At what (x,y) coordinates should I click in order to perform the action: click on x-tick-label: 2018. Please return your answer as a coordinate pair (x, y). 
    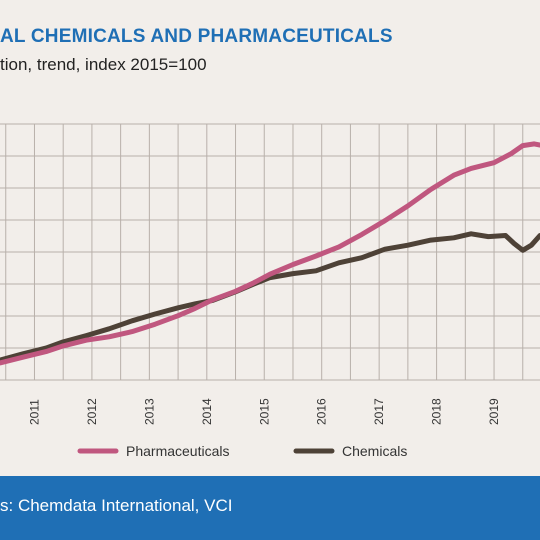
    Looking at the image, I should click on (437, 411).